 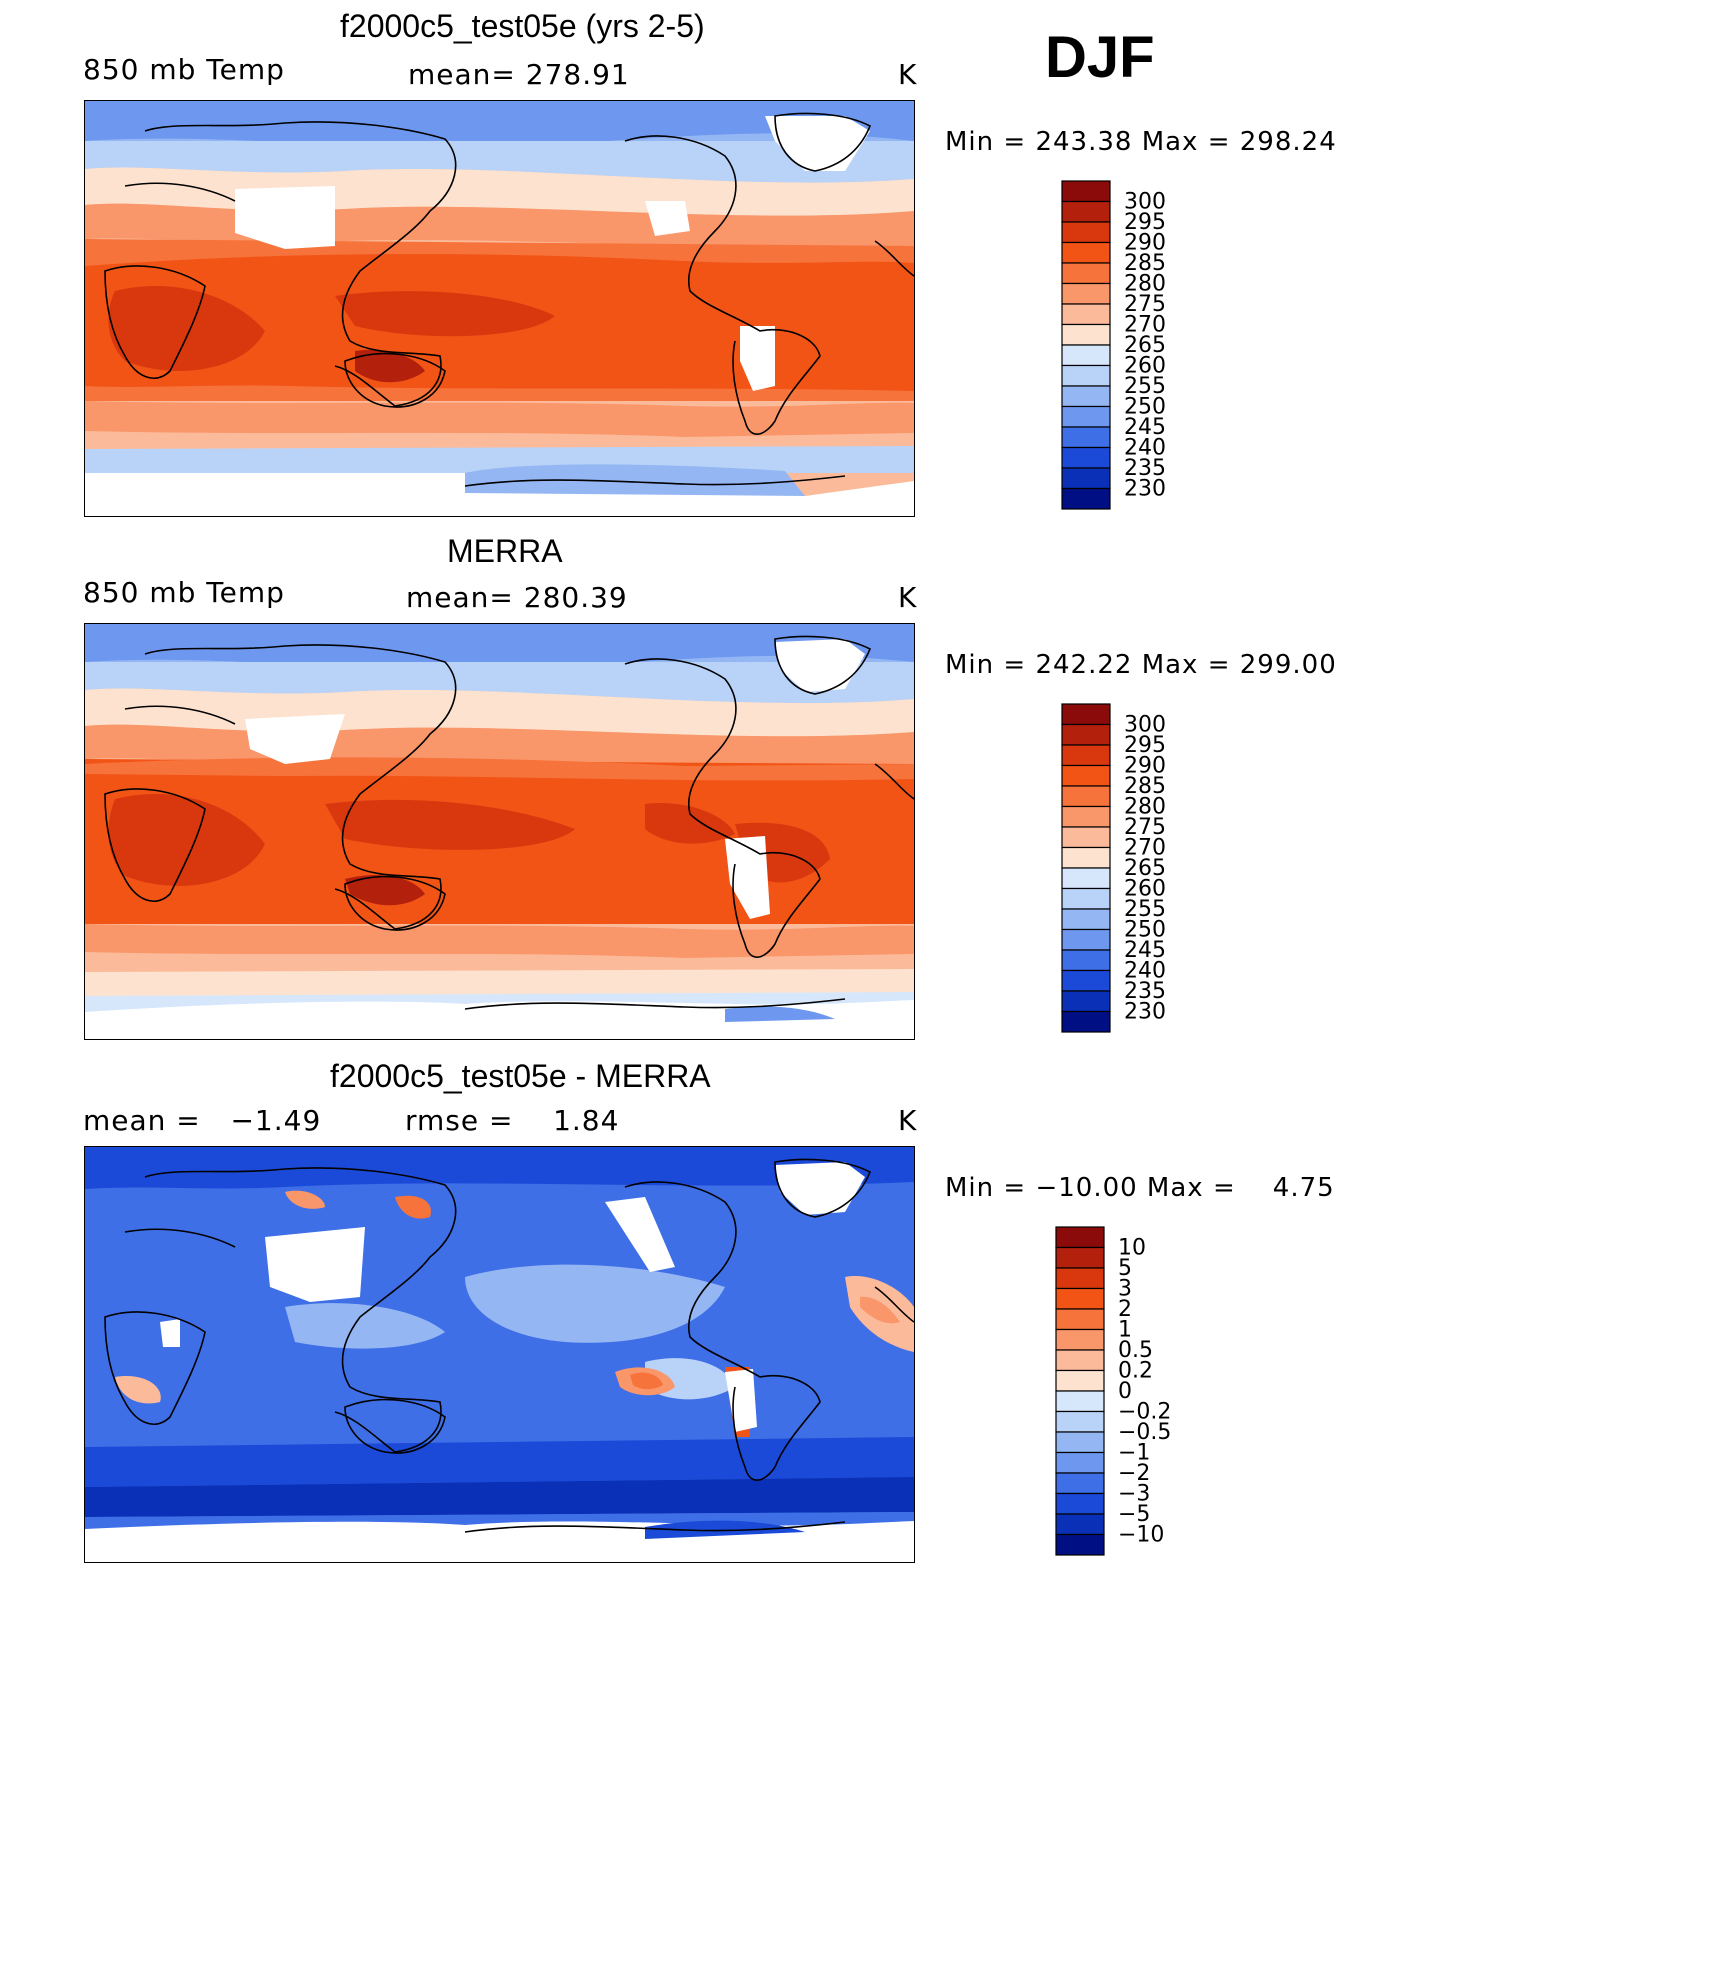 I want to click on colorbar-tick-label: 265, so click(x=1145, y=345).